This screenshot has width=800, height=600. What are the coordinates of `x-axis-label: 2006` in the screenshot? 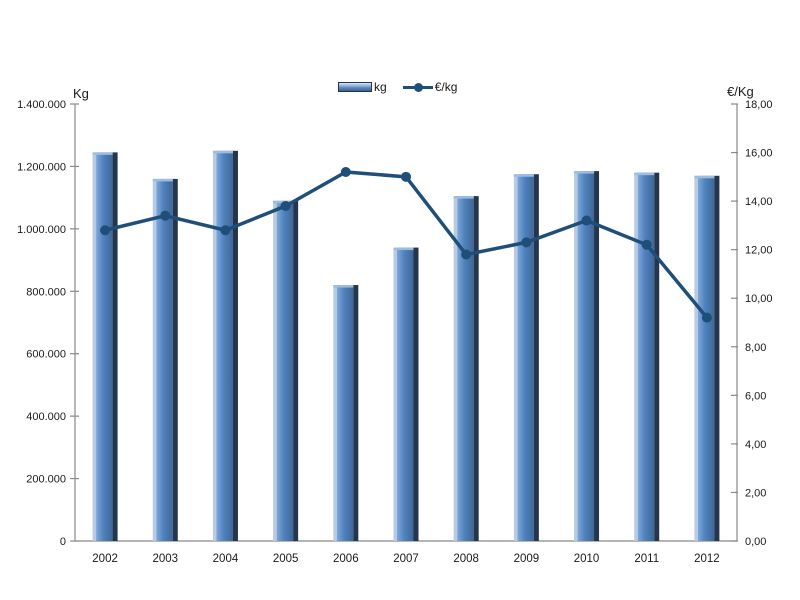 It's located at (346, 559).